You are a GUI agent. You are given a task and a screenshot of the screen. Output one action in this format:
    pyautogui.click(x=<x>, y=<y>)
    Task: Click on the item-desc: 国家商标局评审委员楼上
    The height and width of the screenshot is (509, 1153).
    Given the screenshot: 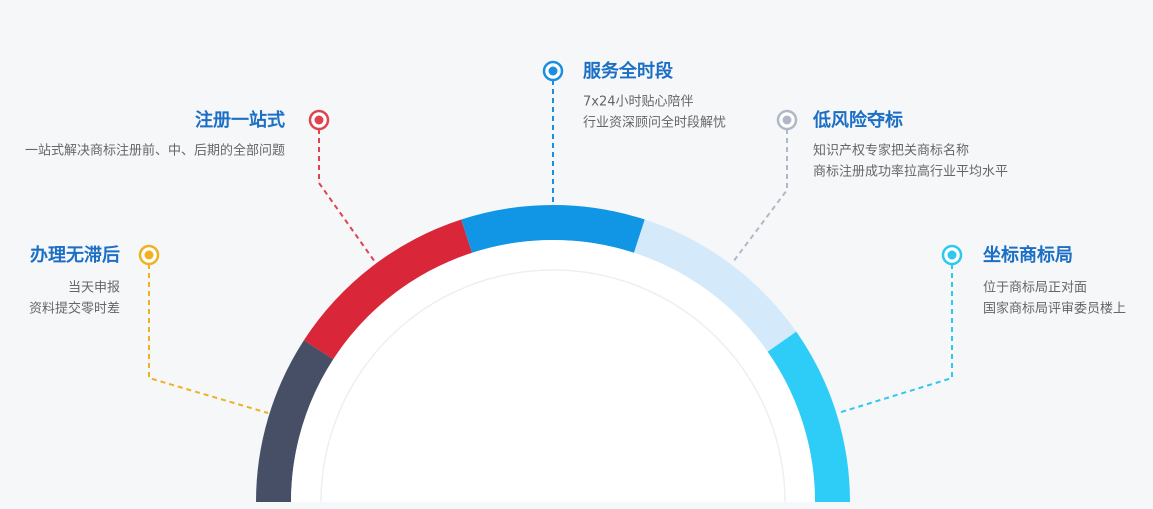 What is the action you would take?
    pyautogui.click(x=1054, y=309)
    